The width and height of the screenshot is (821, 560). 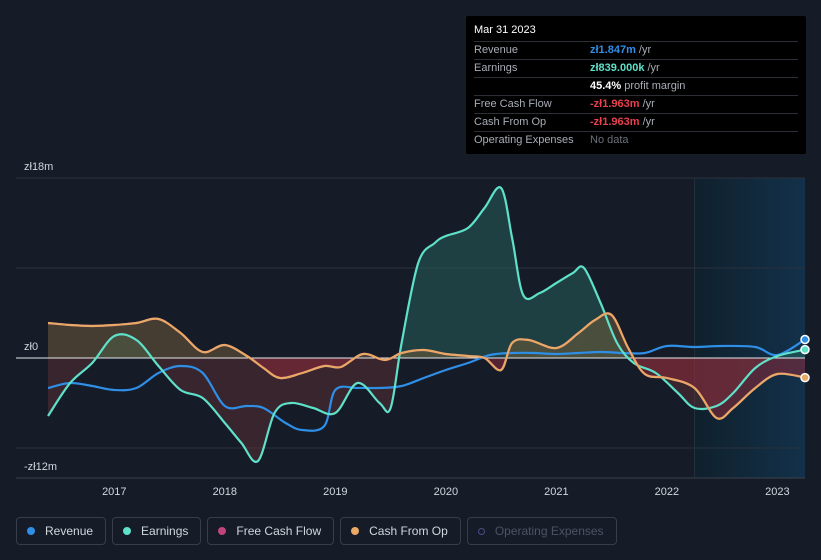 I want to click on tooltip-label: Operating Expenses, so click(x=524, y=140).